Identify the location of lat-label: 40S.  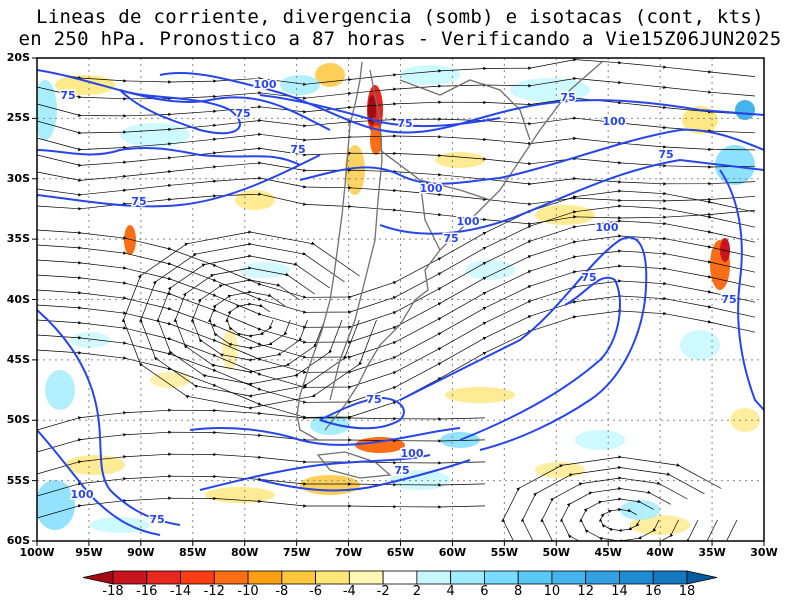
(18, 299).